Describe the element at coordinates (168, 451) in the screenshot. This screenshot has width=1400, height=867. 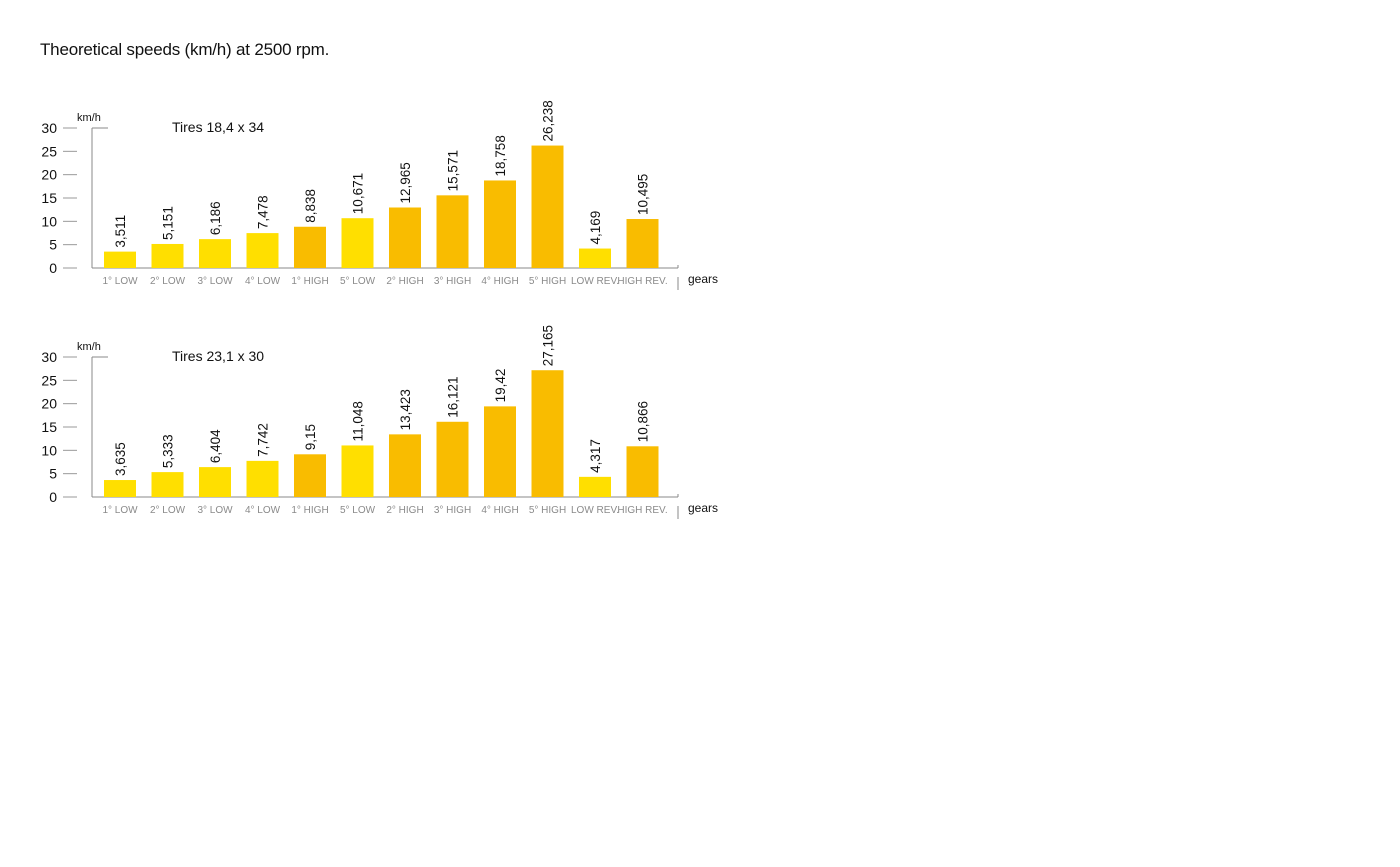
I see `data-label: 5,333` at that location.